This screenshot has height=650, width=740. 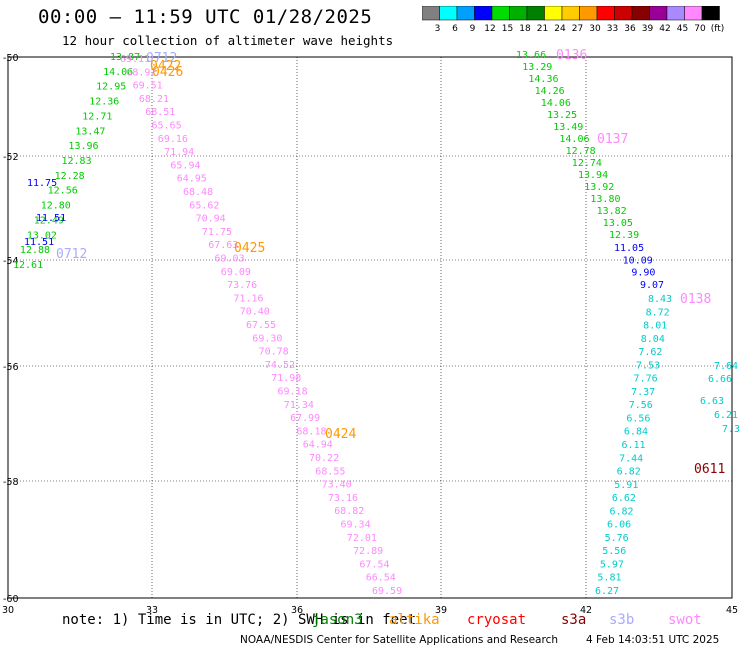 I want to click on pass-time-label: 0425, so click(x=249, y=248).